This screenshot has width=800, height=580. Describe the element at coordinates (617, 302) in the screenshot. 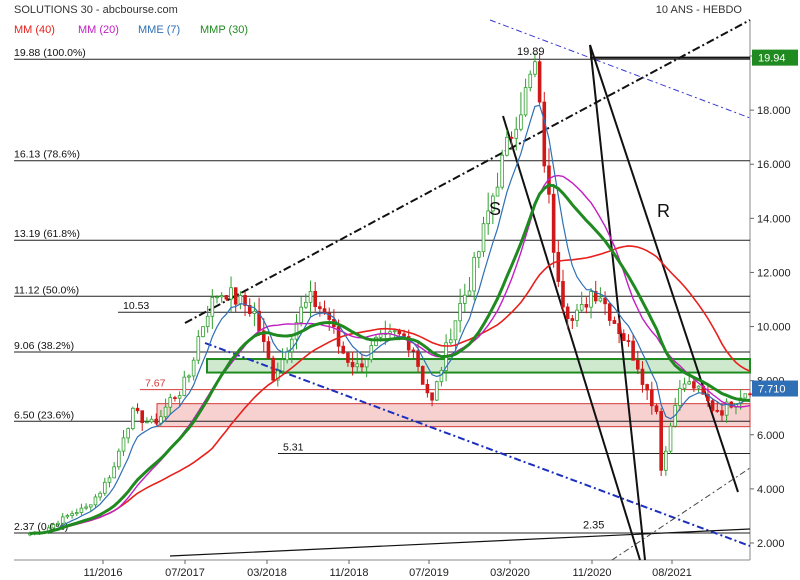

I see `channel-left` at that location.